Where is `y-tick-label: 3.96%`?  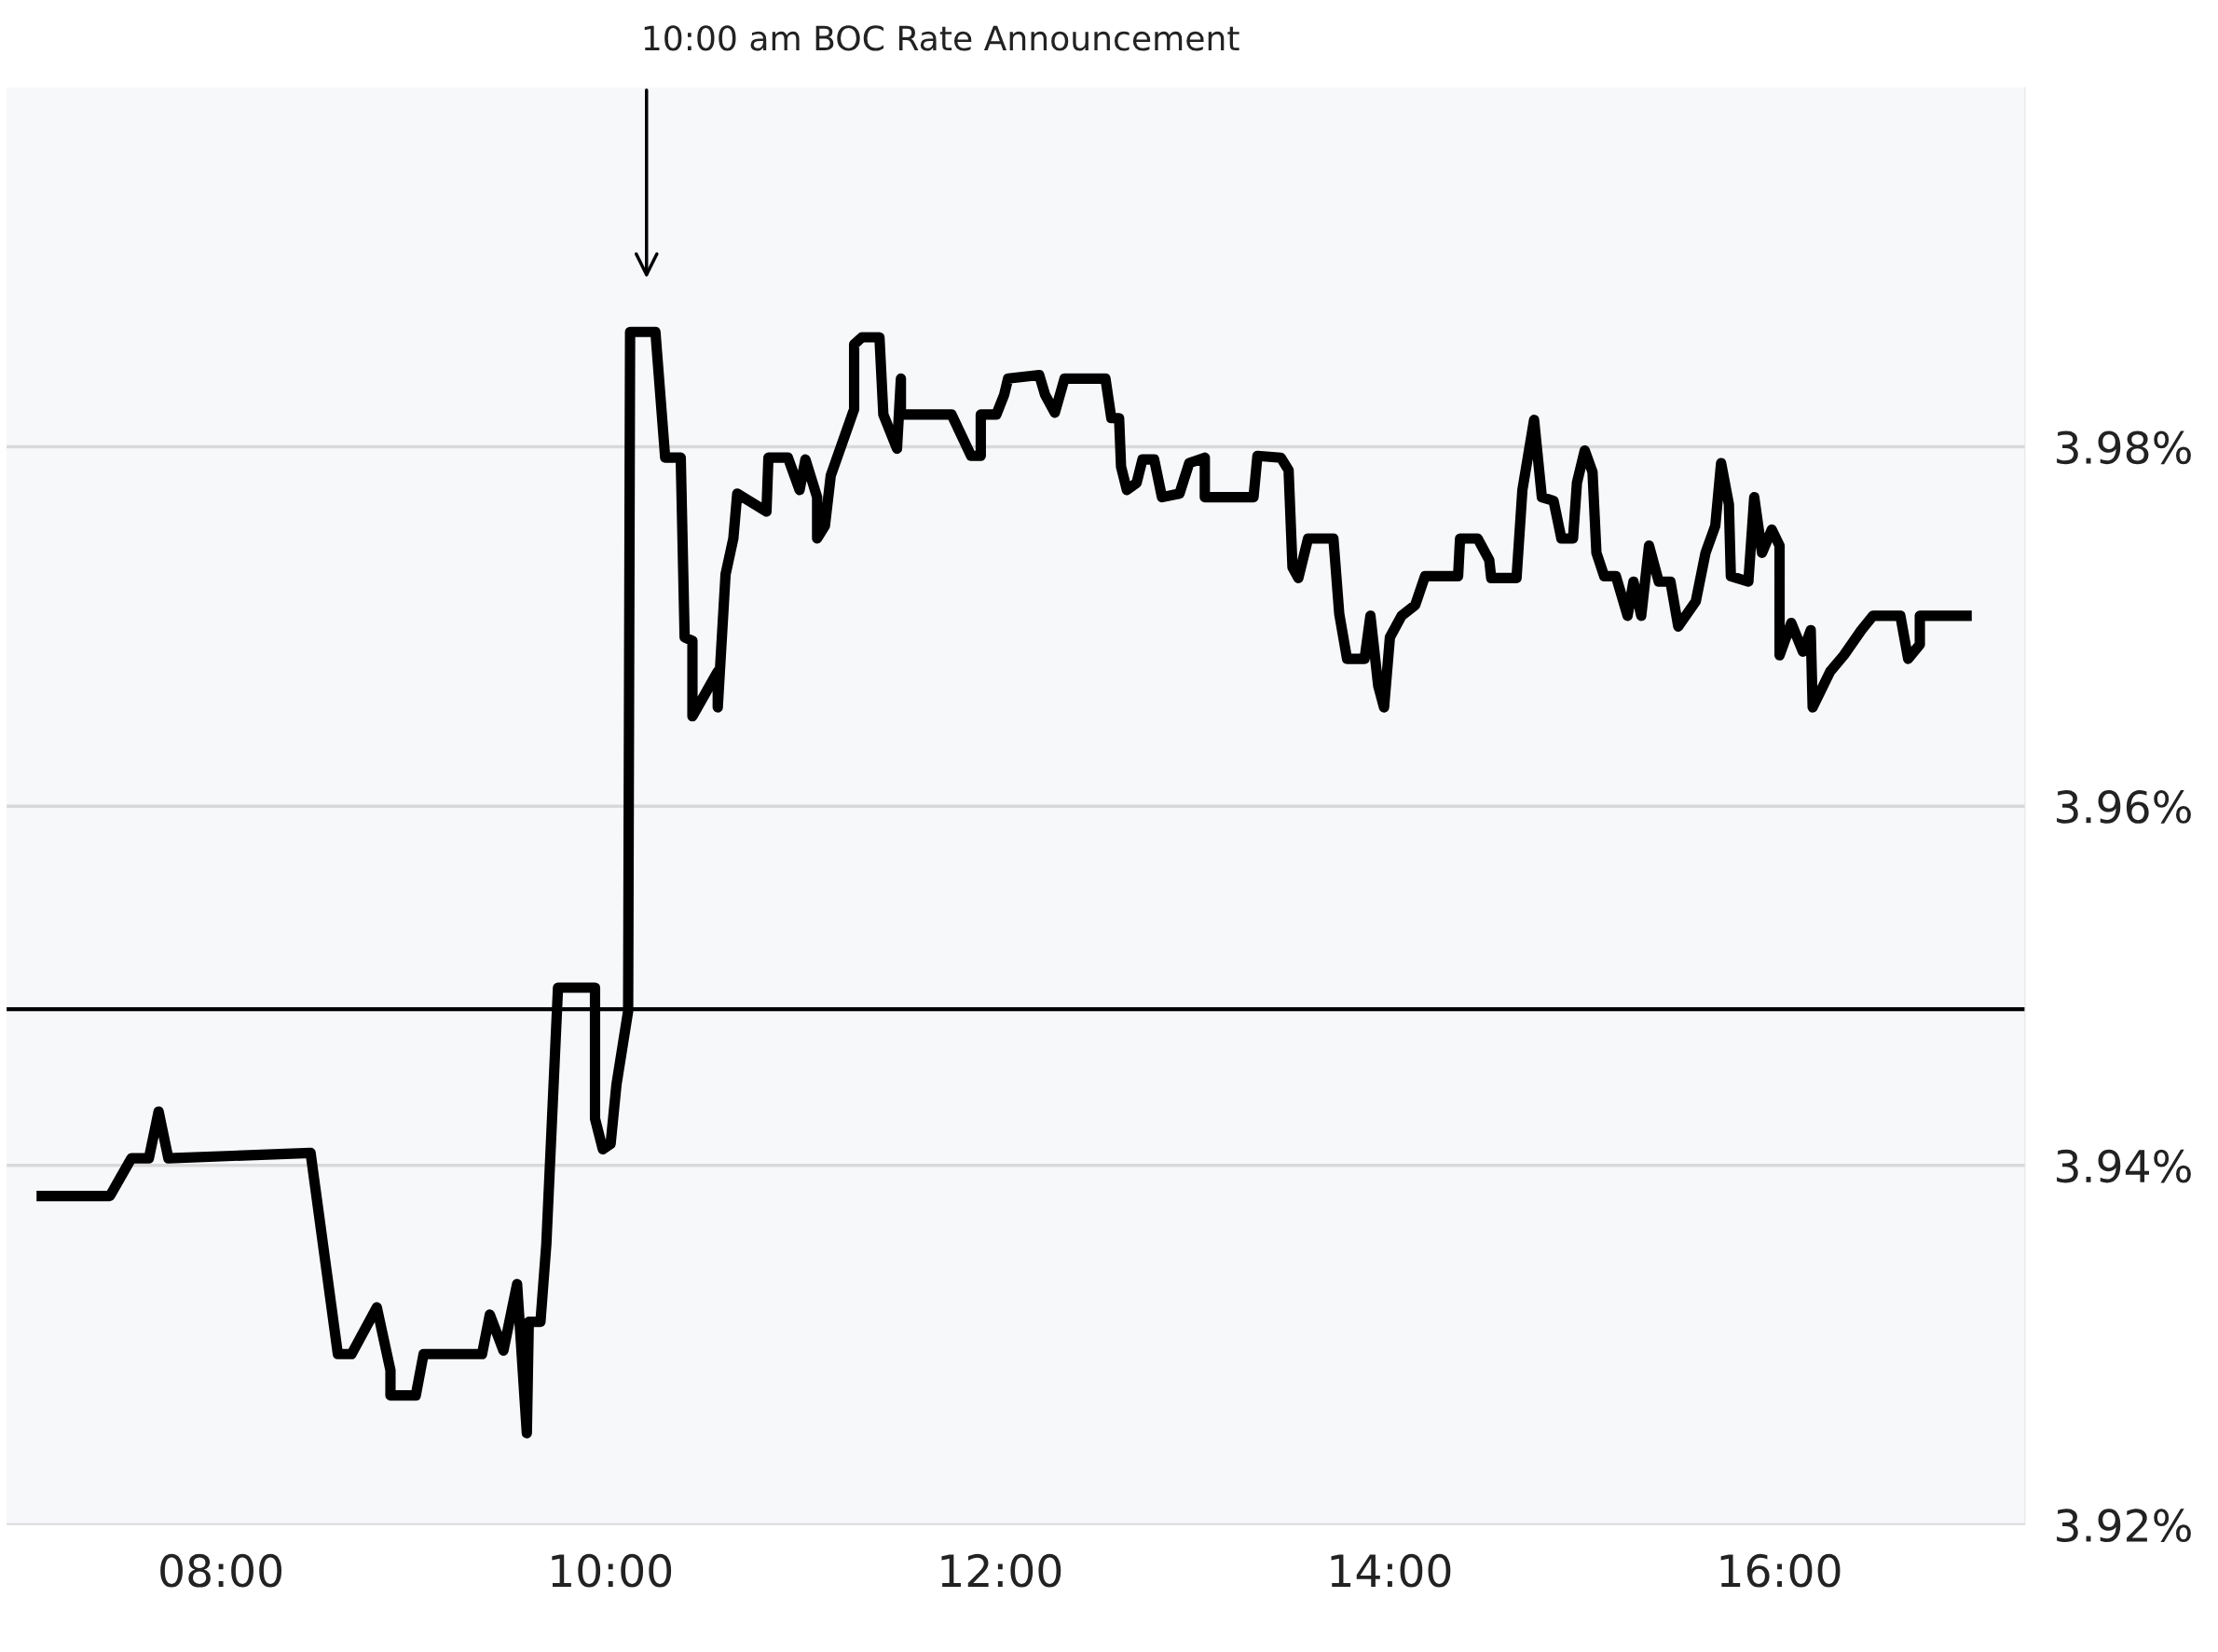
y-tick-label: 3.96% is located at coordinates (2124, 807).